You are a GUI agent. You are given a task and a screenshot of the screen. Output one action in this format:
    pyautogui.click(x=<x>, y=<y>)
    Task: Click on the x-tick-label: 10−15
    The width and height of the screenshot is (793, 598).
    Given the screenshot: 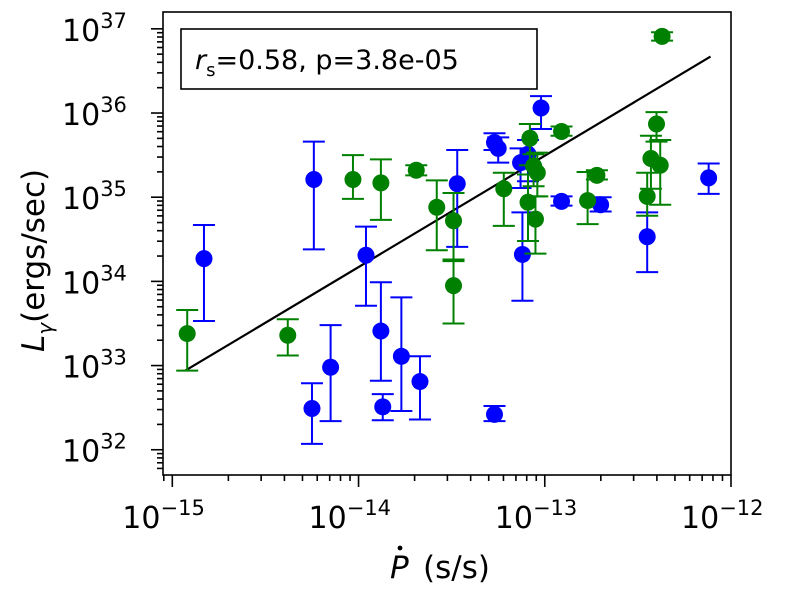 What is the action you would take?
    pyautogui.click(x=163, y=516)
    